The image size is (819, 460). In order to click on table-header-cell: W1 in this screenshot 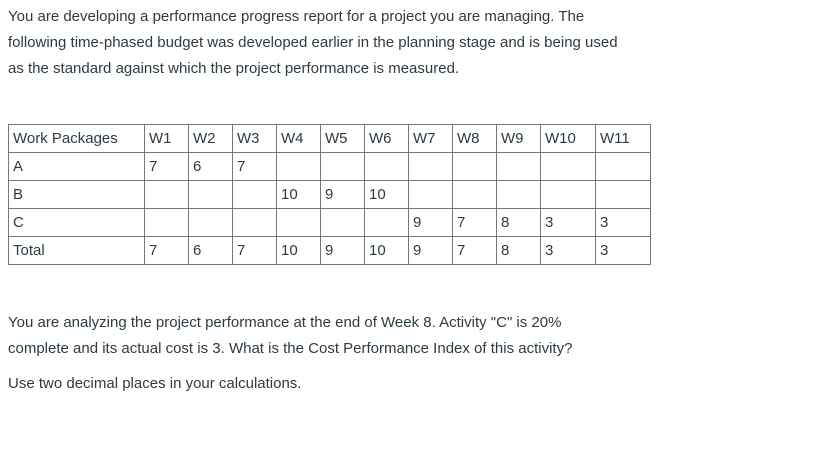, I will do `click(166, 138)`.